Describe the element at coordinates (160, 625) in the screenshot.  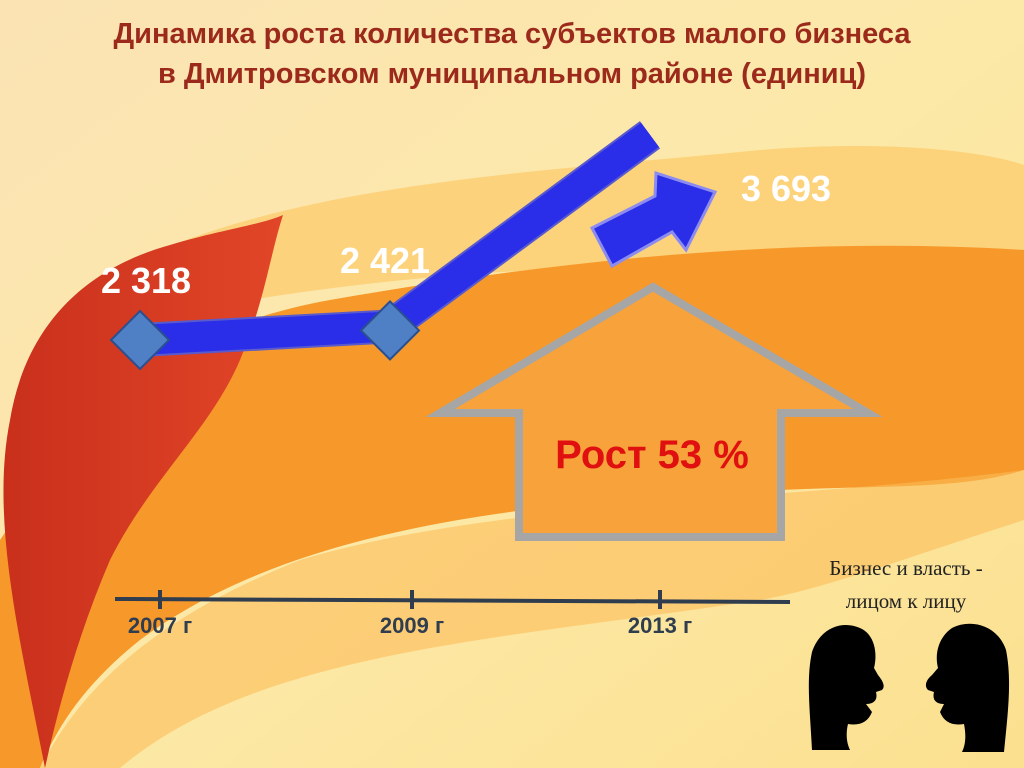
I see `x-tick-label: 2007 г` at that location.